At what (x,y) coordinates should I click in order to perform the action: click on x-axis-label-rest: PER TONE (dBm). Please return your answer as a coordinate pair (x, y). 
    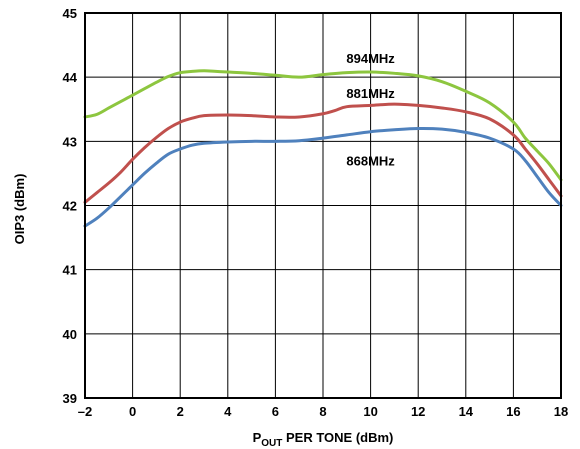
    Looking at the image, I should click on (337, 437).